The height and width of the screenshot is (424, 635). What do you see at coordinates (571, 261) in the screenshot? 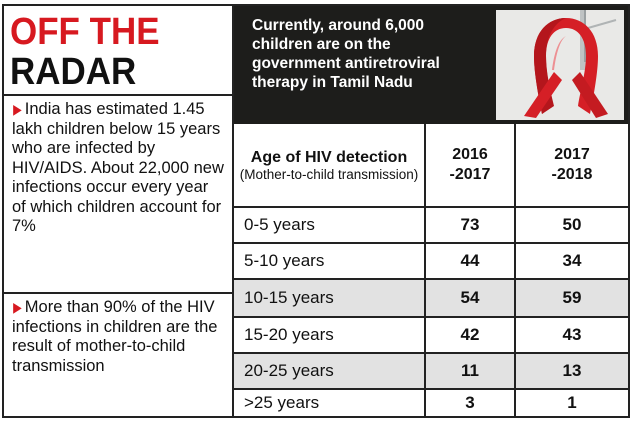
I see `value-2017-2018-cell: 34` at bounding box center [571, 261].